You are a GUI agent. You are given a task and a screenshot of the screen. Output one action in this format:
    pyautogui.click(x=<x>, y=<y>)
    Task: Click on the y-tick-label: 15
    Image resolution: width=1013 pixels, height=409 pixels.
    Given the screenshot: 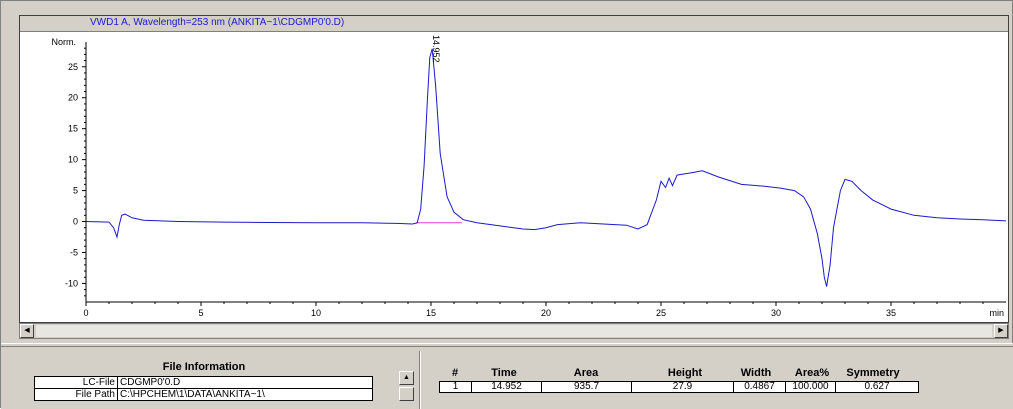 What is the action you would take?
    pyautogui.click(x=73, y=129)
    